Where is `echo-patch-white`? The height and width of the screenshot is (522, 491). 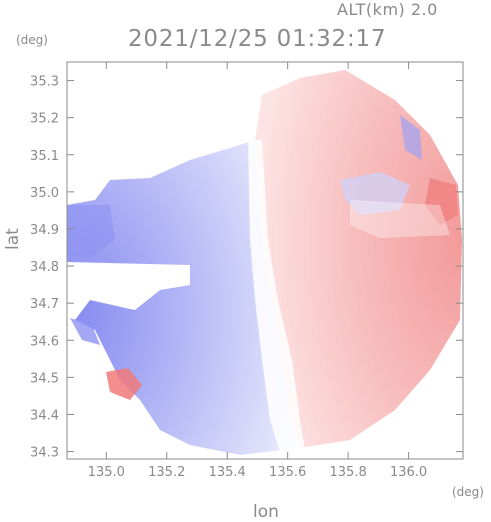
echo-patch-white is located at coordinates (400, 219).